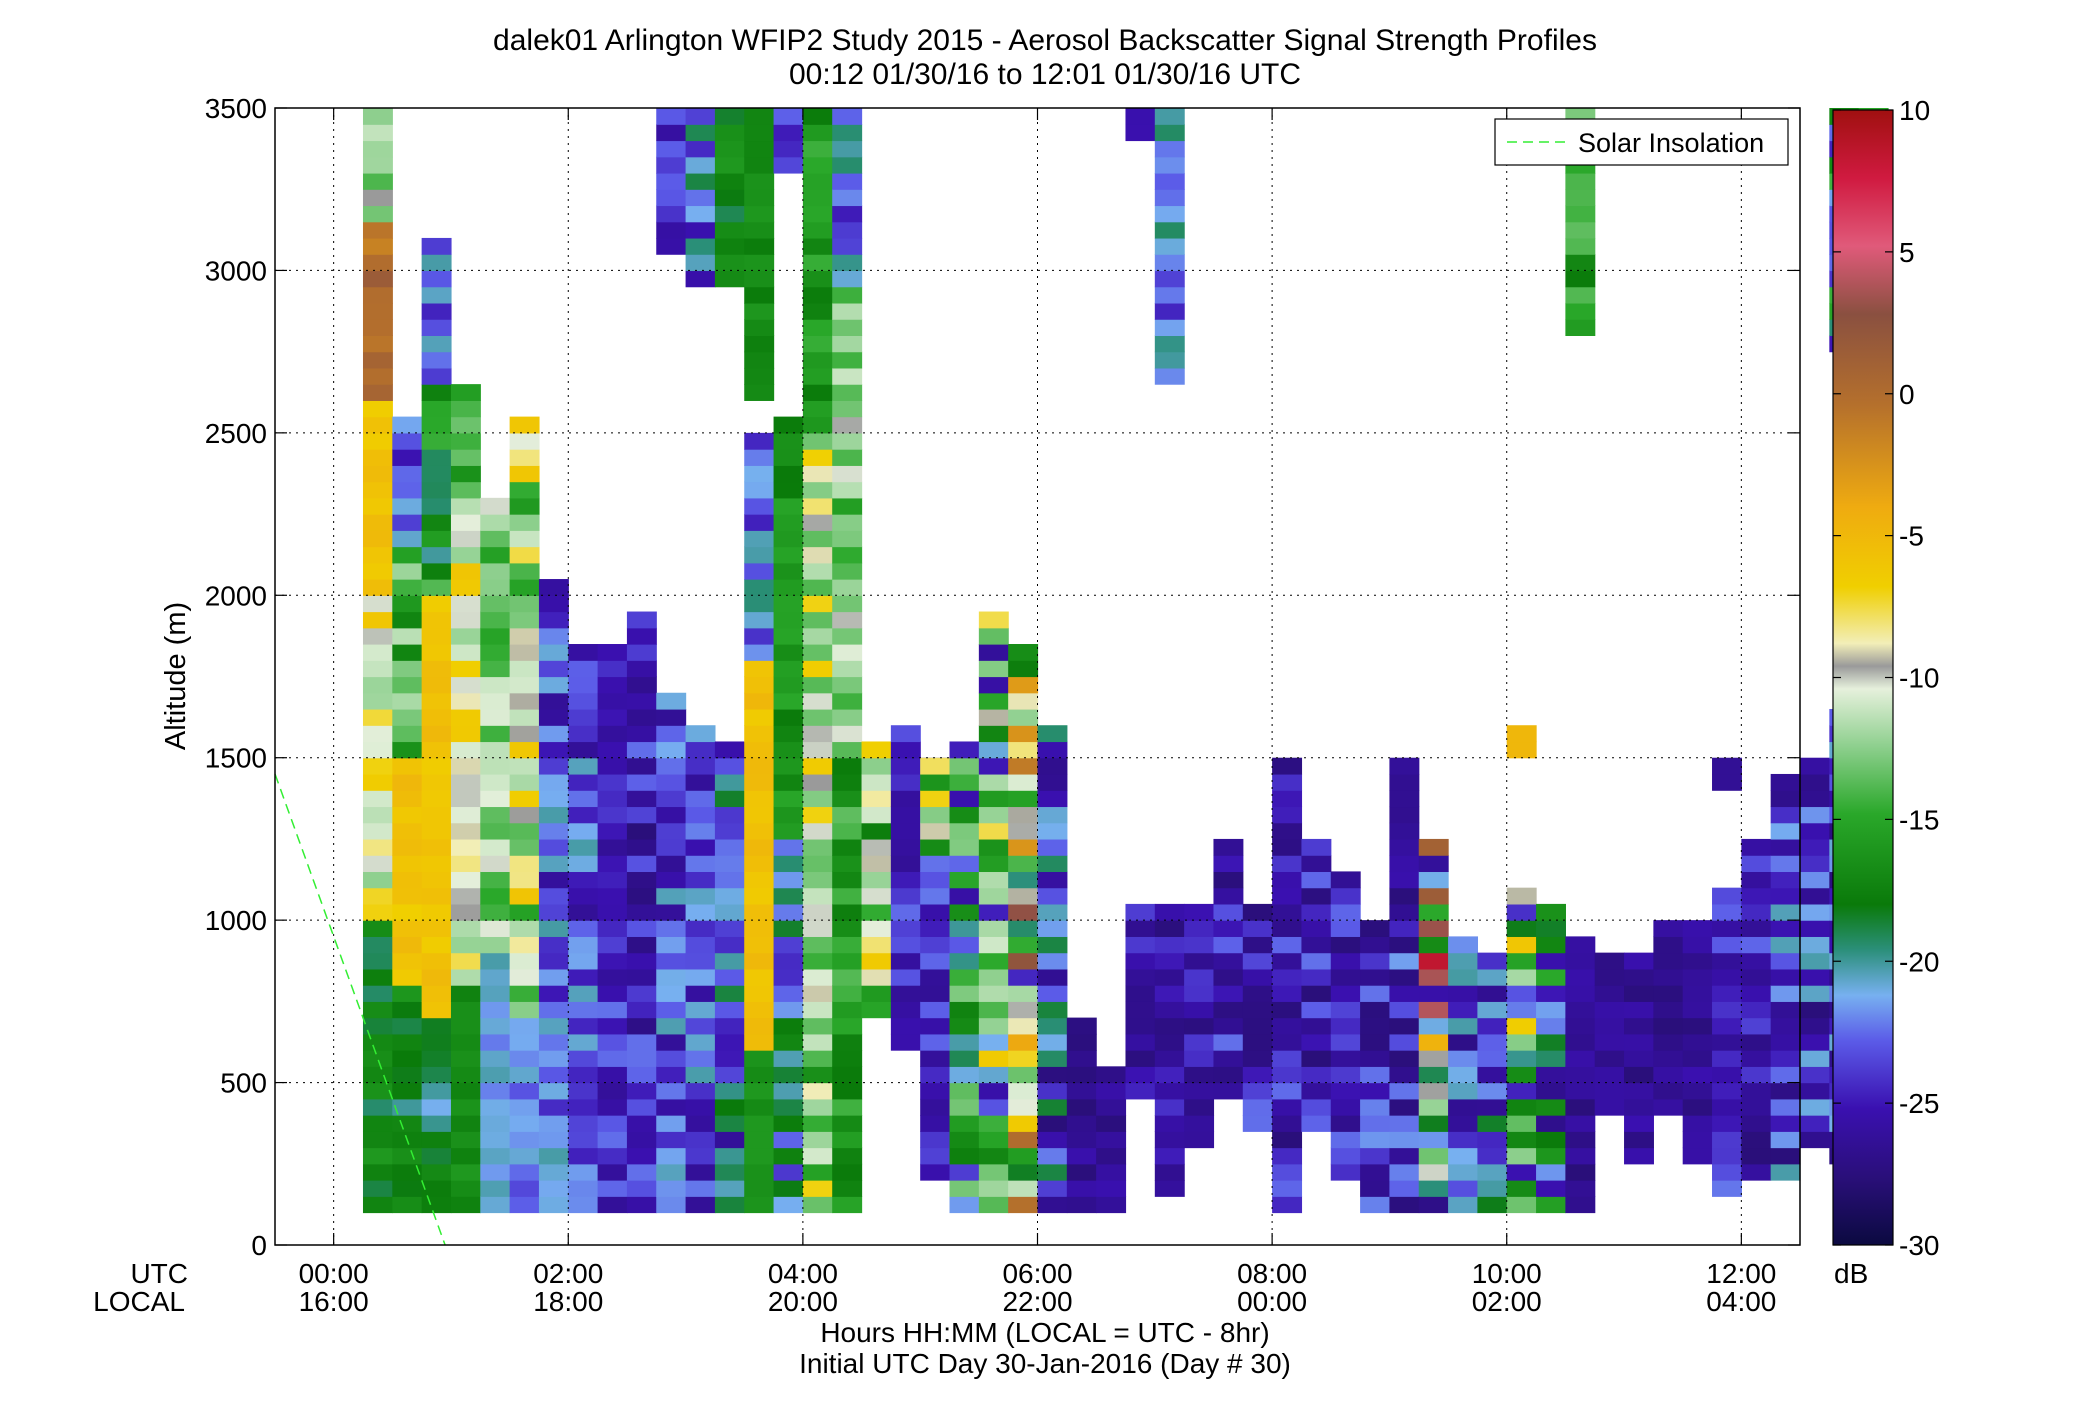  What do you see at coordinates (568, 1273) in the screenshot?
I see `x-tick-label-utc: 02:00` at bounding box center [568, 1273].